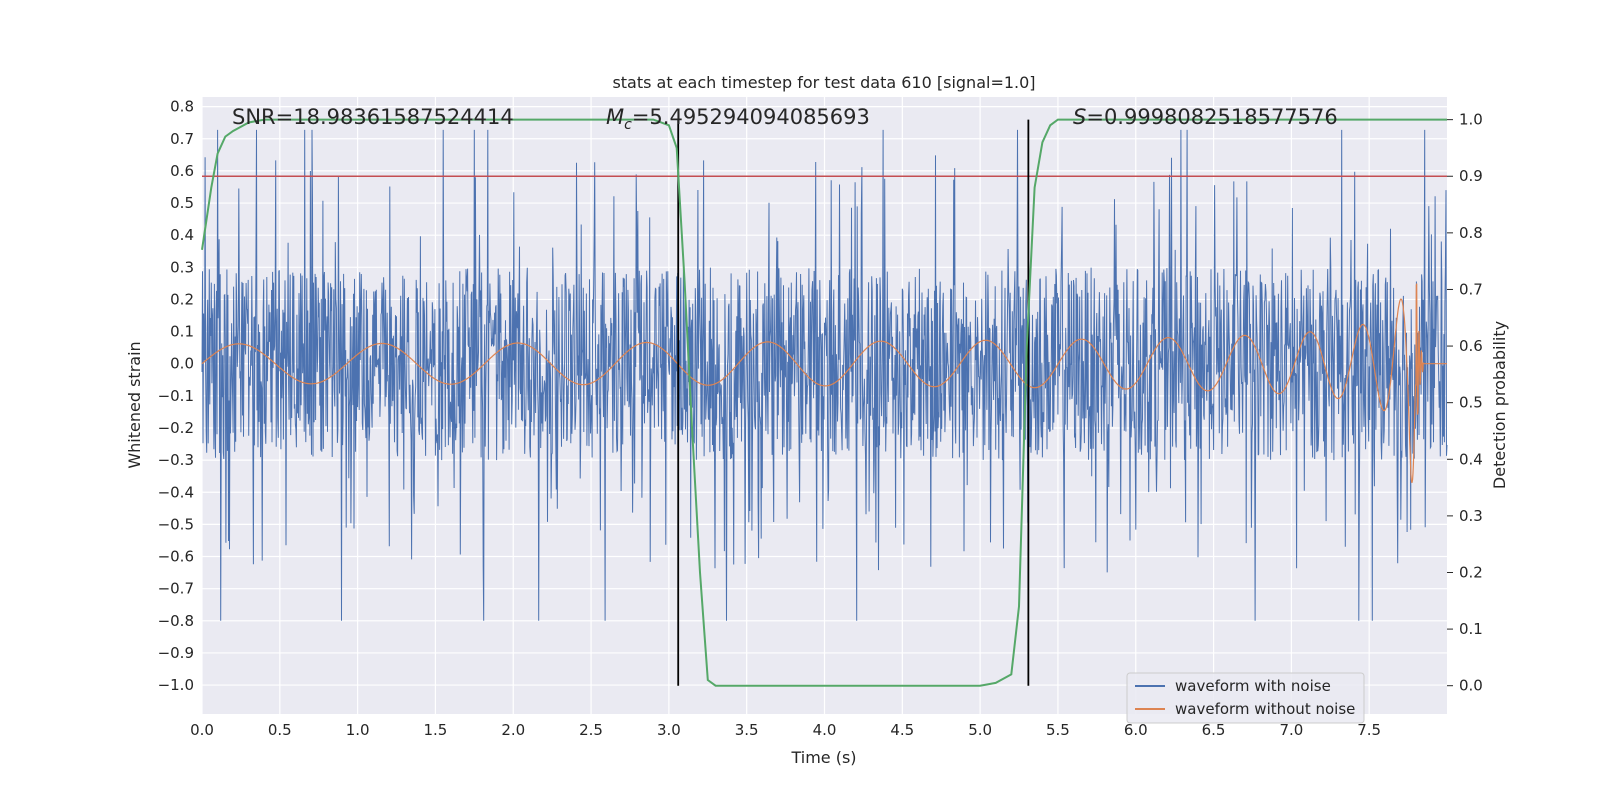  Describe the element at coordinates (1499, 405) in the screenshot. I see `y-right-axis-label: Detection probability` at that location.